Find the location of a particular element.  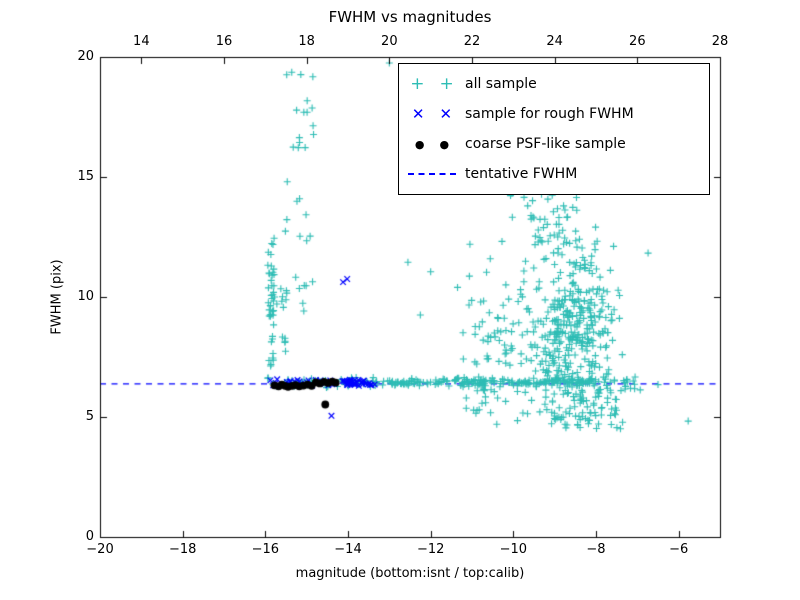

y-tick-label: 0 is located at coordinates (89, 536).